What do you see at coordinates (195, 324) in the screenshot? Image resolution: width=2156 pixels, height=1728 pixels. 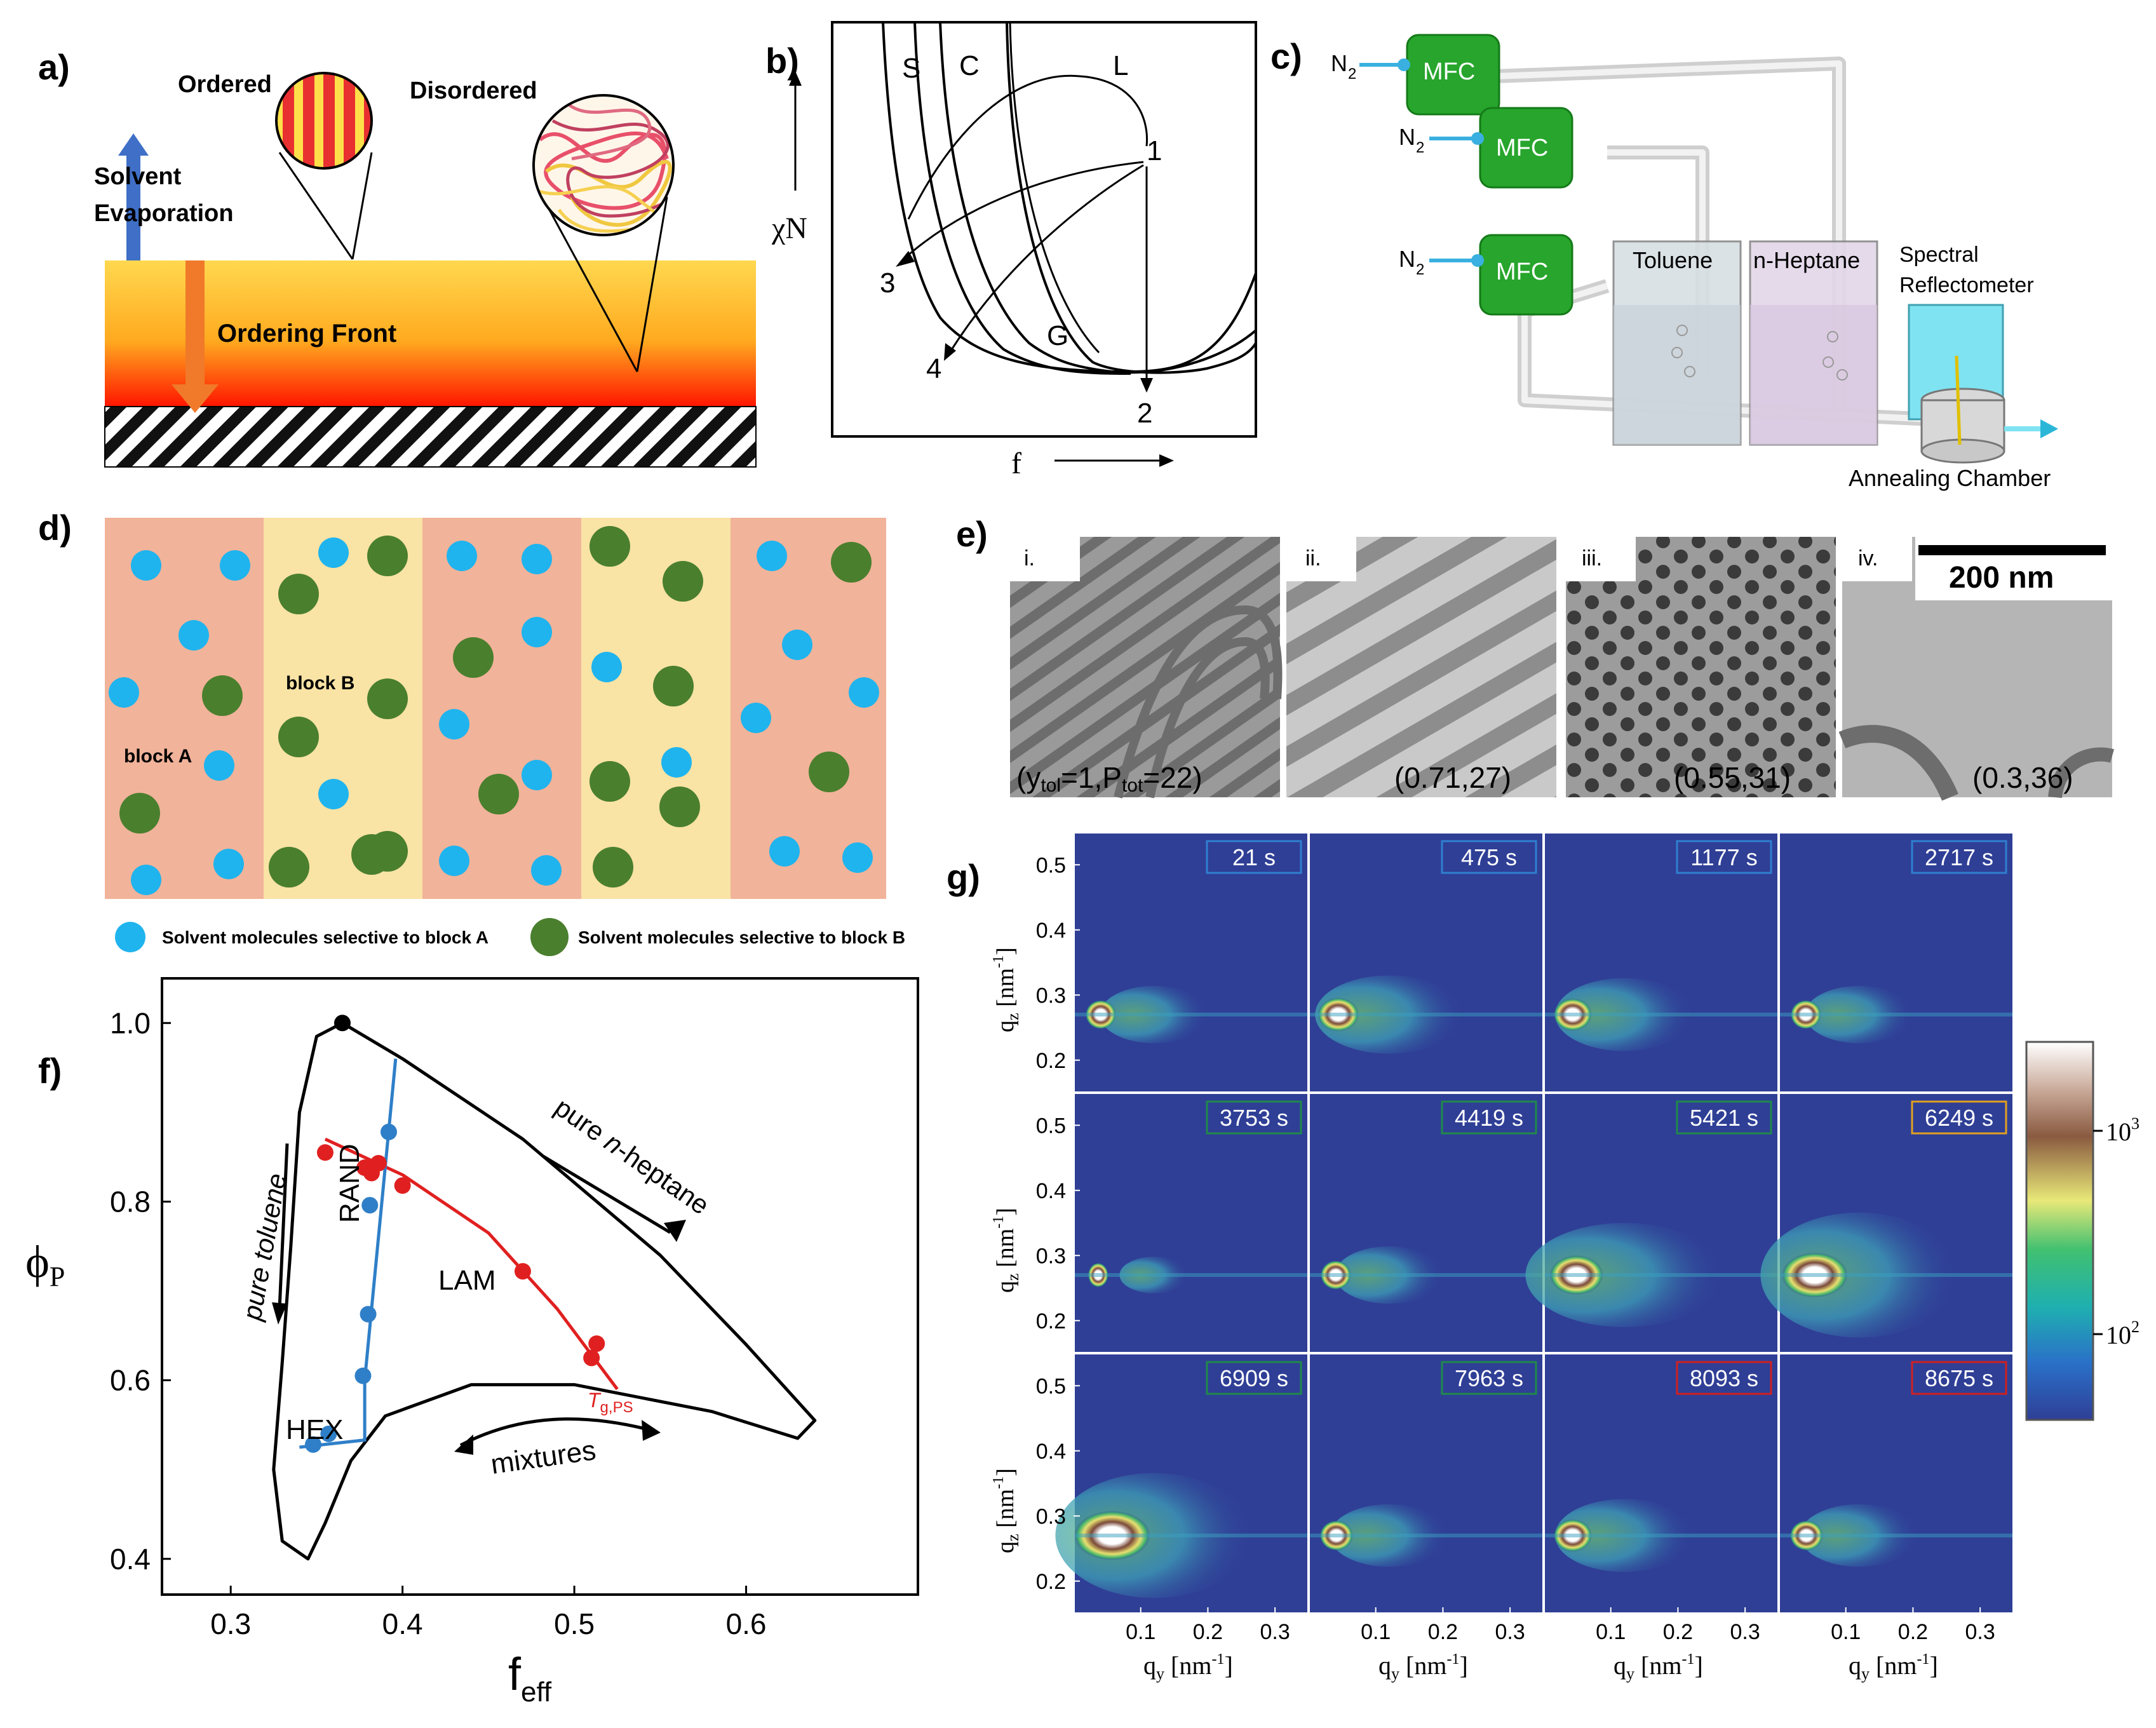 I see `ordering-front-arrow` at bounding box center [195, 324].